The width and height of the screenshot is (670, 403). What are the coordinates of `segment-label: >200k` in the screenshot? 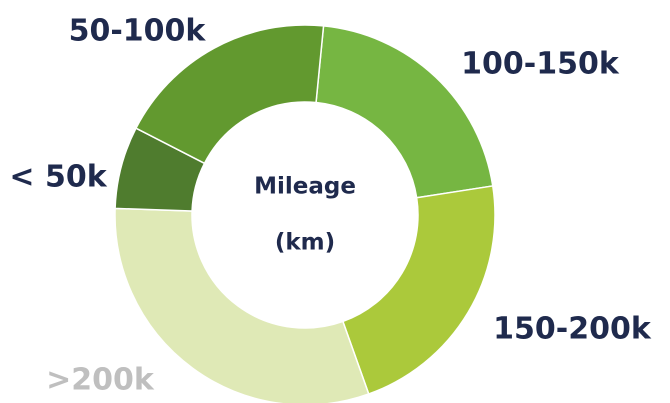 It's located at (100, 380).